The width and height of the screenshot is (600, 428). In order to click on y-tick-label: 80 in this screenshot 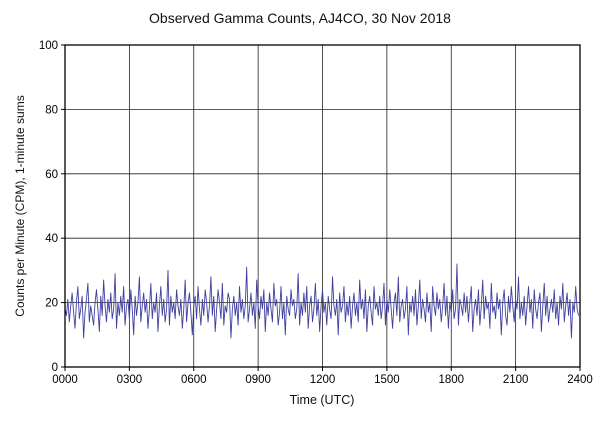, I will do `click(51, 110)`.